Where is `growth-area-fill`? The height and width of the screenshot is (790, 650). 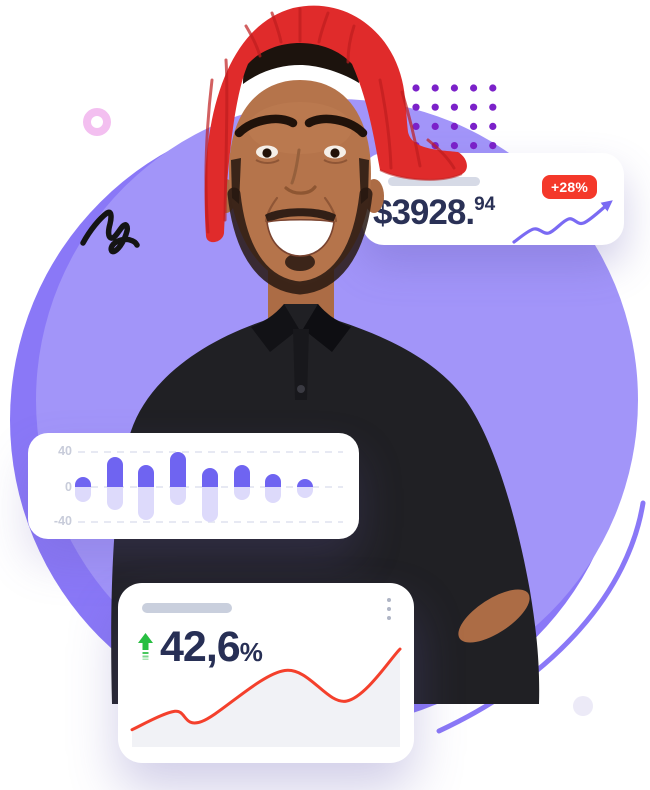 growth-area-fill is located at coordinates (266, 698).